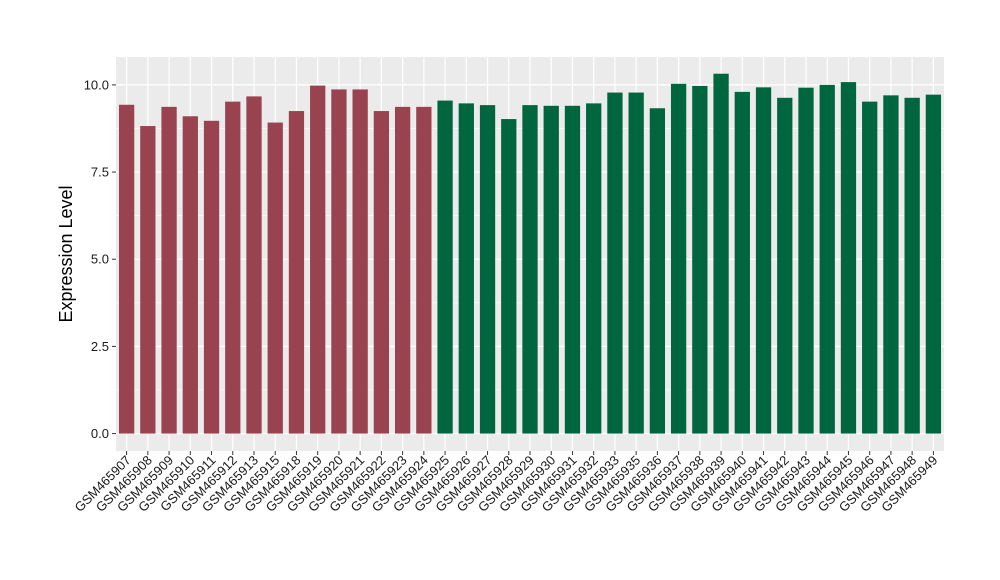 Image resolution: width=1000 pixels, height=580 pixels. What do you see at coordinates (100, 172) in the screenshot?
I see `y-tick-label: 7.5` at bounding box center [100, 172].